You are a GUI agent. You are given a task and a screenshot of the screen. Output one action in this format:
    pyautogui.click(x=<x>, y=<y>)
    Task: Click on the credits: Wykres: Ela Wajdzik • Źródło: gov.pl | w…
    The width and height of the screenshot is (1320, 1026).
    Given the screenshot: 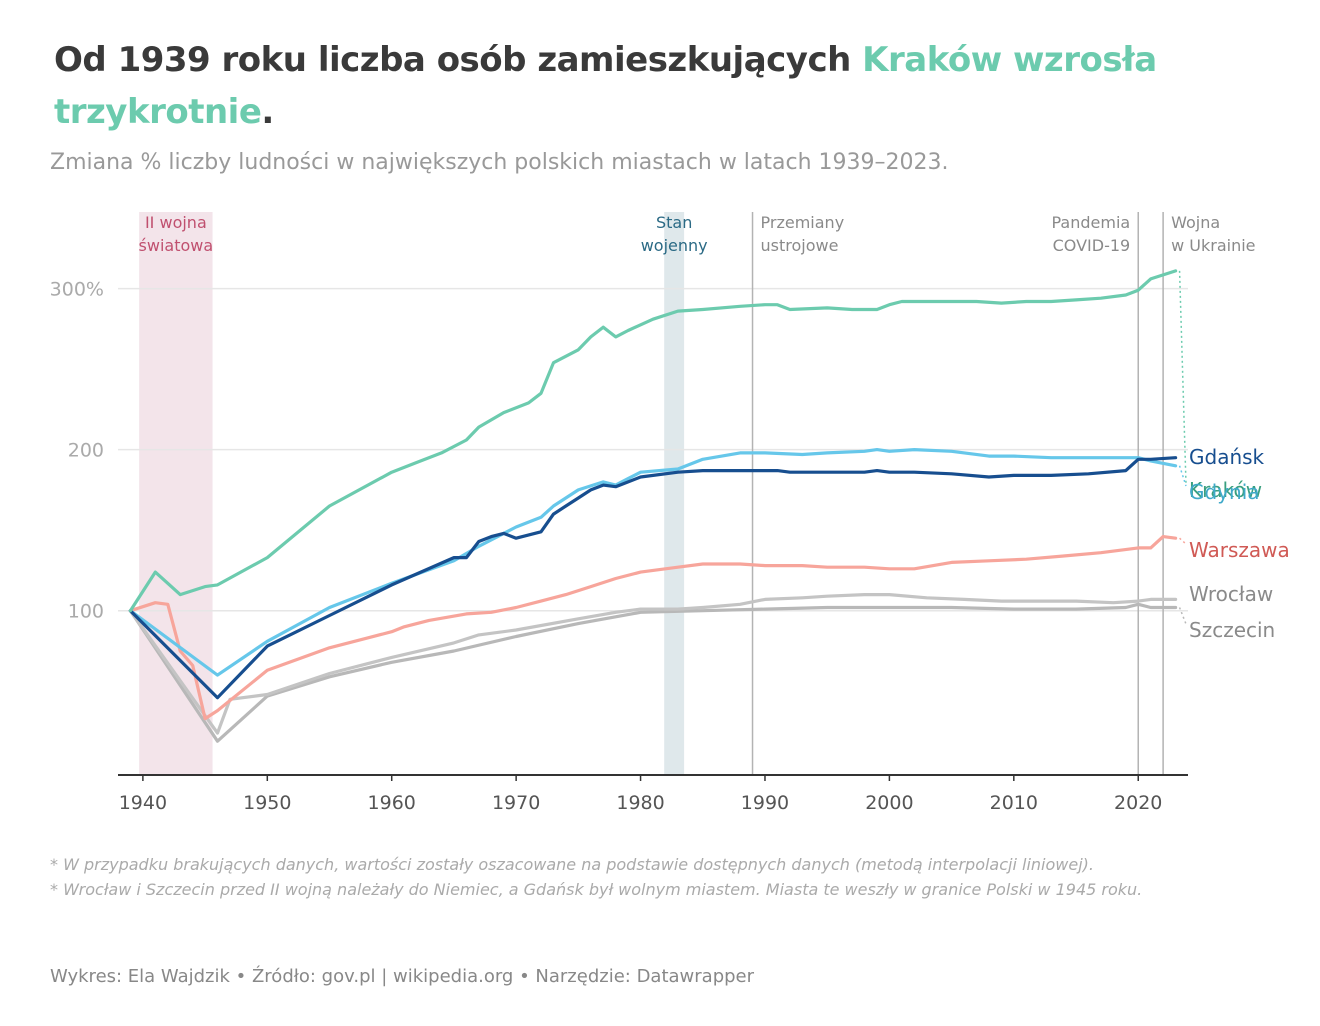 What is the action you would take?
    pyautogui.click(x=402, y=976)
    